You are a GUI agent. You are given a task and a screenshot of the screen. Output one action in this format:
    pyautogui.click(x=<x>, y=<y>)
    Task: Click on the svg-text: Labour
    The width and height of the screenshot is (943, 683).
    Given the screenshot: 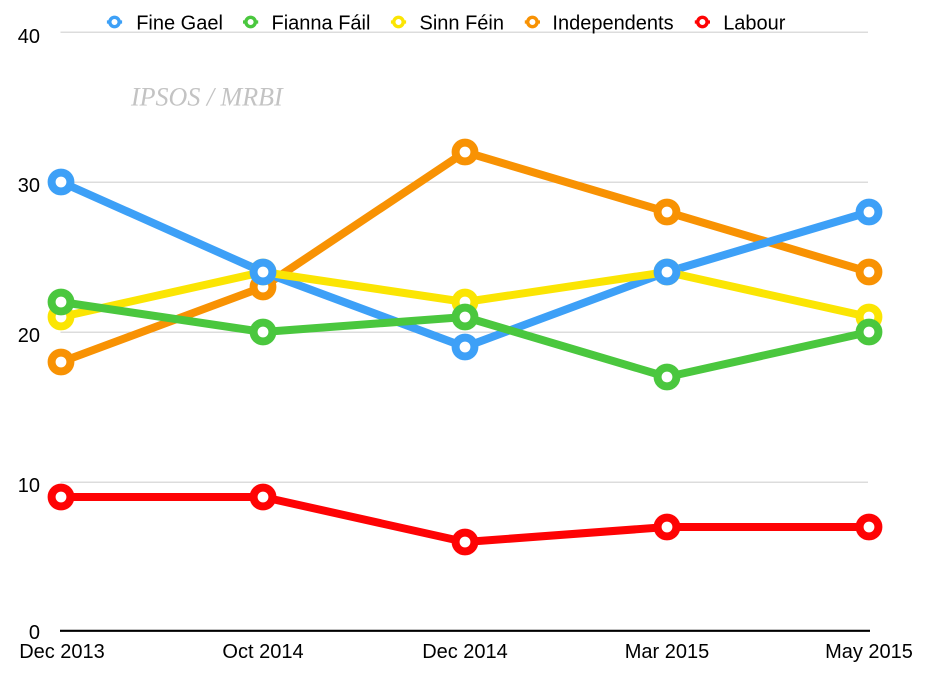 What is the action you would take?
    pyautogui.click(x=754, y=24)
    